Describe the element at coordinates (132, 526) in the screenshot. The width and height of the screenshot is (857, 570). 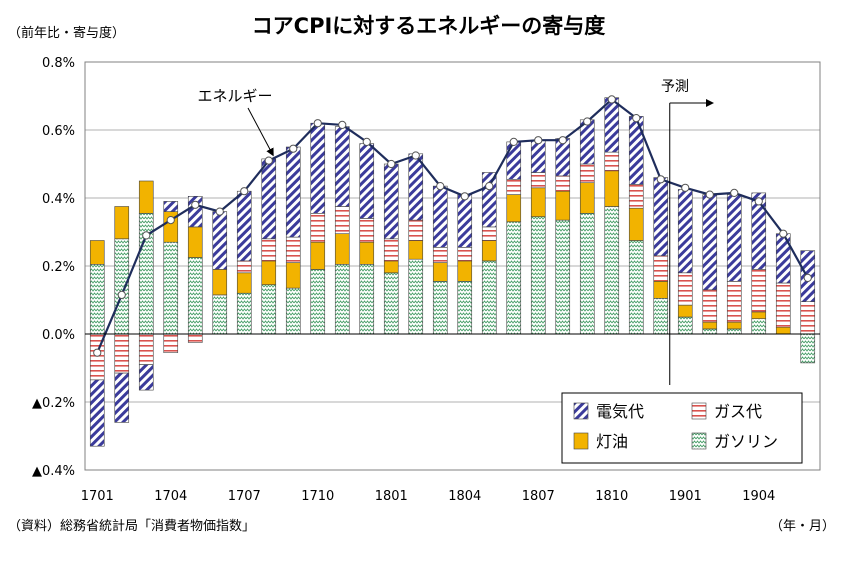
I see `source-note: （資料）総務省統計局「消費者物価指数」` at that location.